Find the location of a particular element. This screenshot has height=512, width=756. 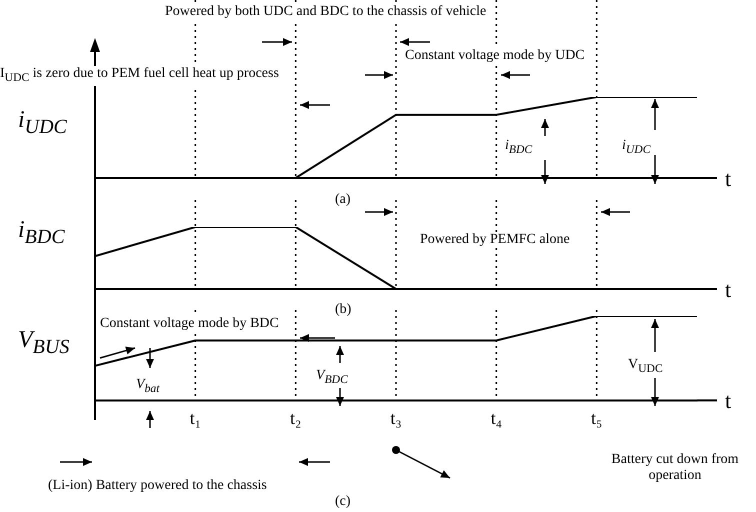

text: Battery cut down from operation is located at coordinates (675, 468).